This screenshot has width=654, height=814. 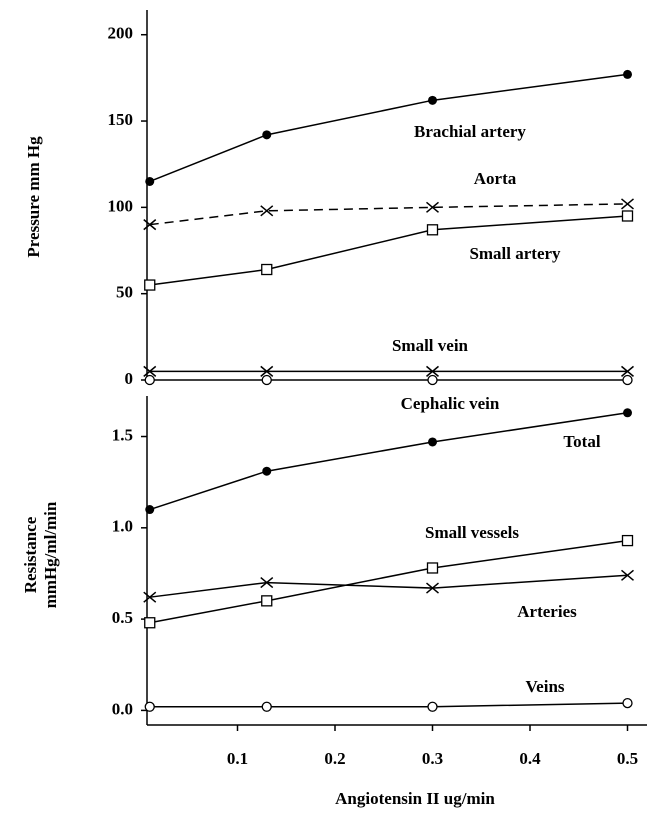 What do you see at coordinates (415, 798) in the screenshot?
I see `x-axis-label: Angiotensin II ug/min` at bounding box center [415, 798].